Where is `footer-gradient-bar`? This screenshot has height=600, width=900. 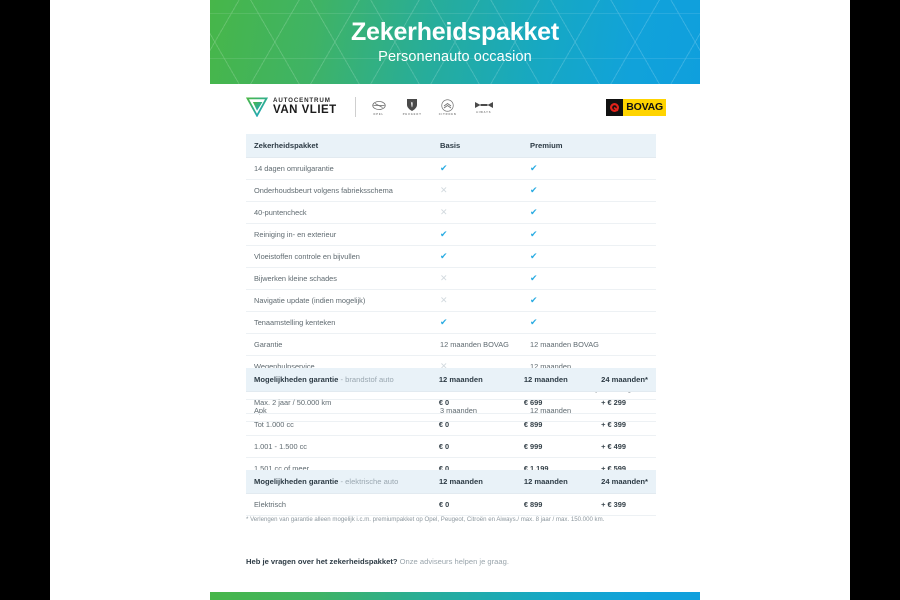
footer-gradient-bar is located at coordinates (455, 596).